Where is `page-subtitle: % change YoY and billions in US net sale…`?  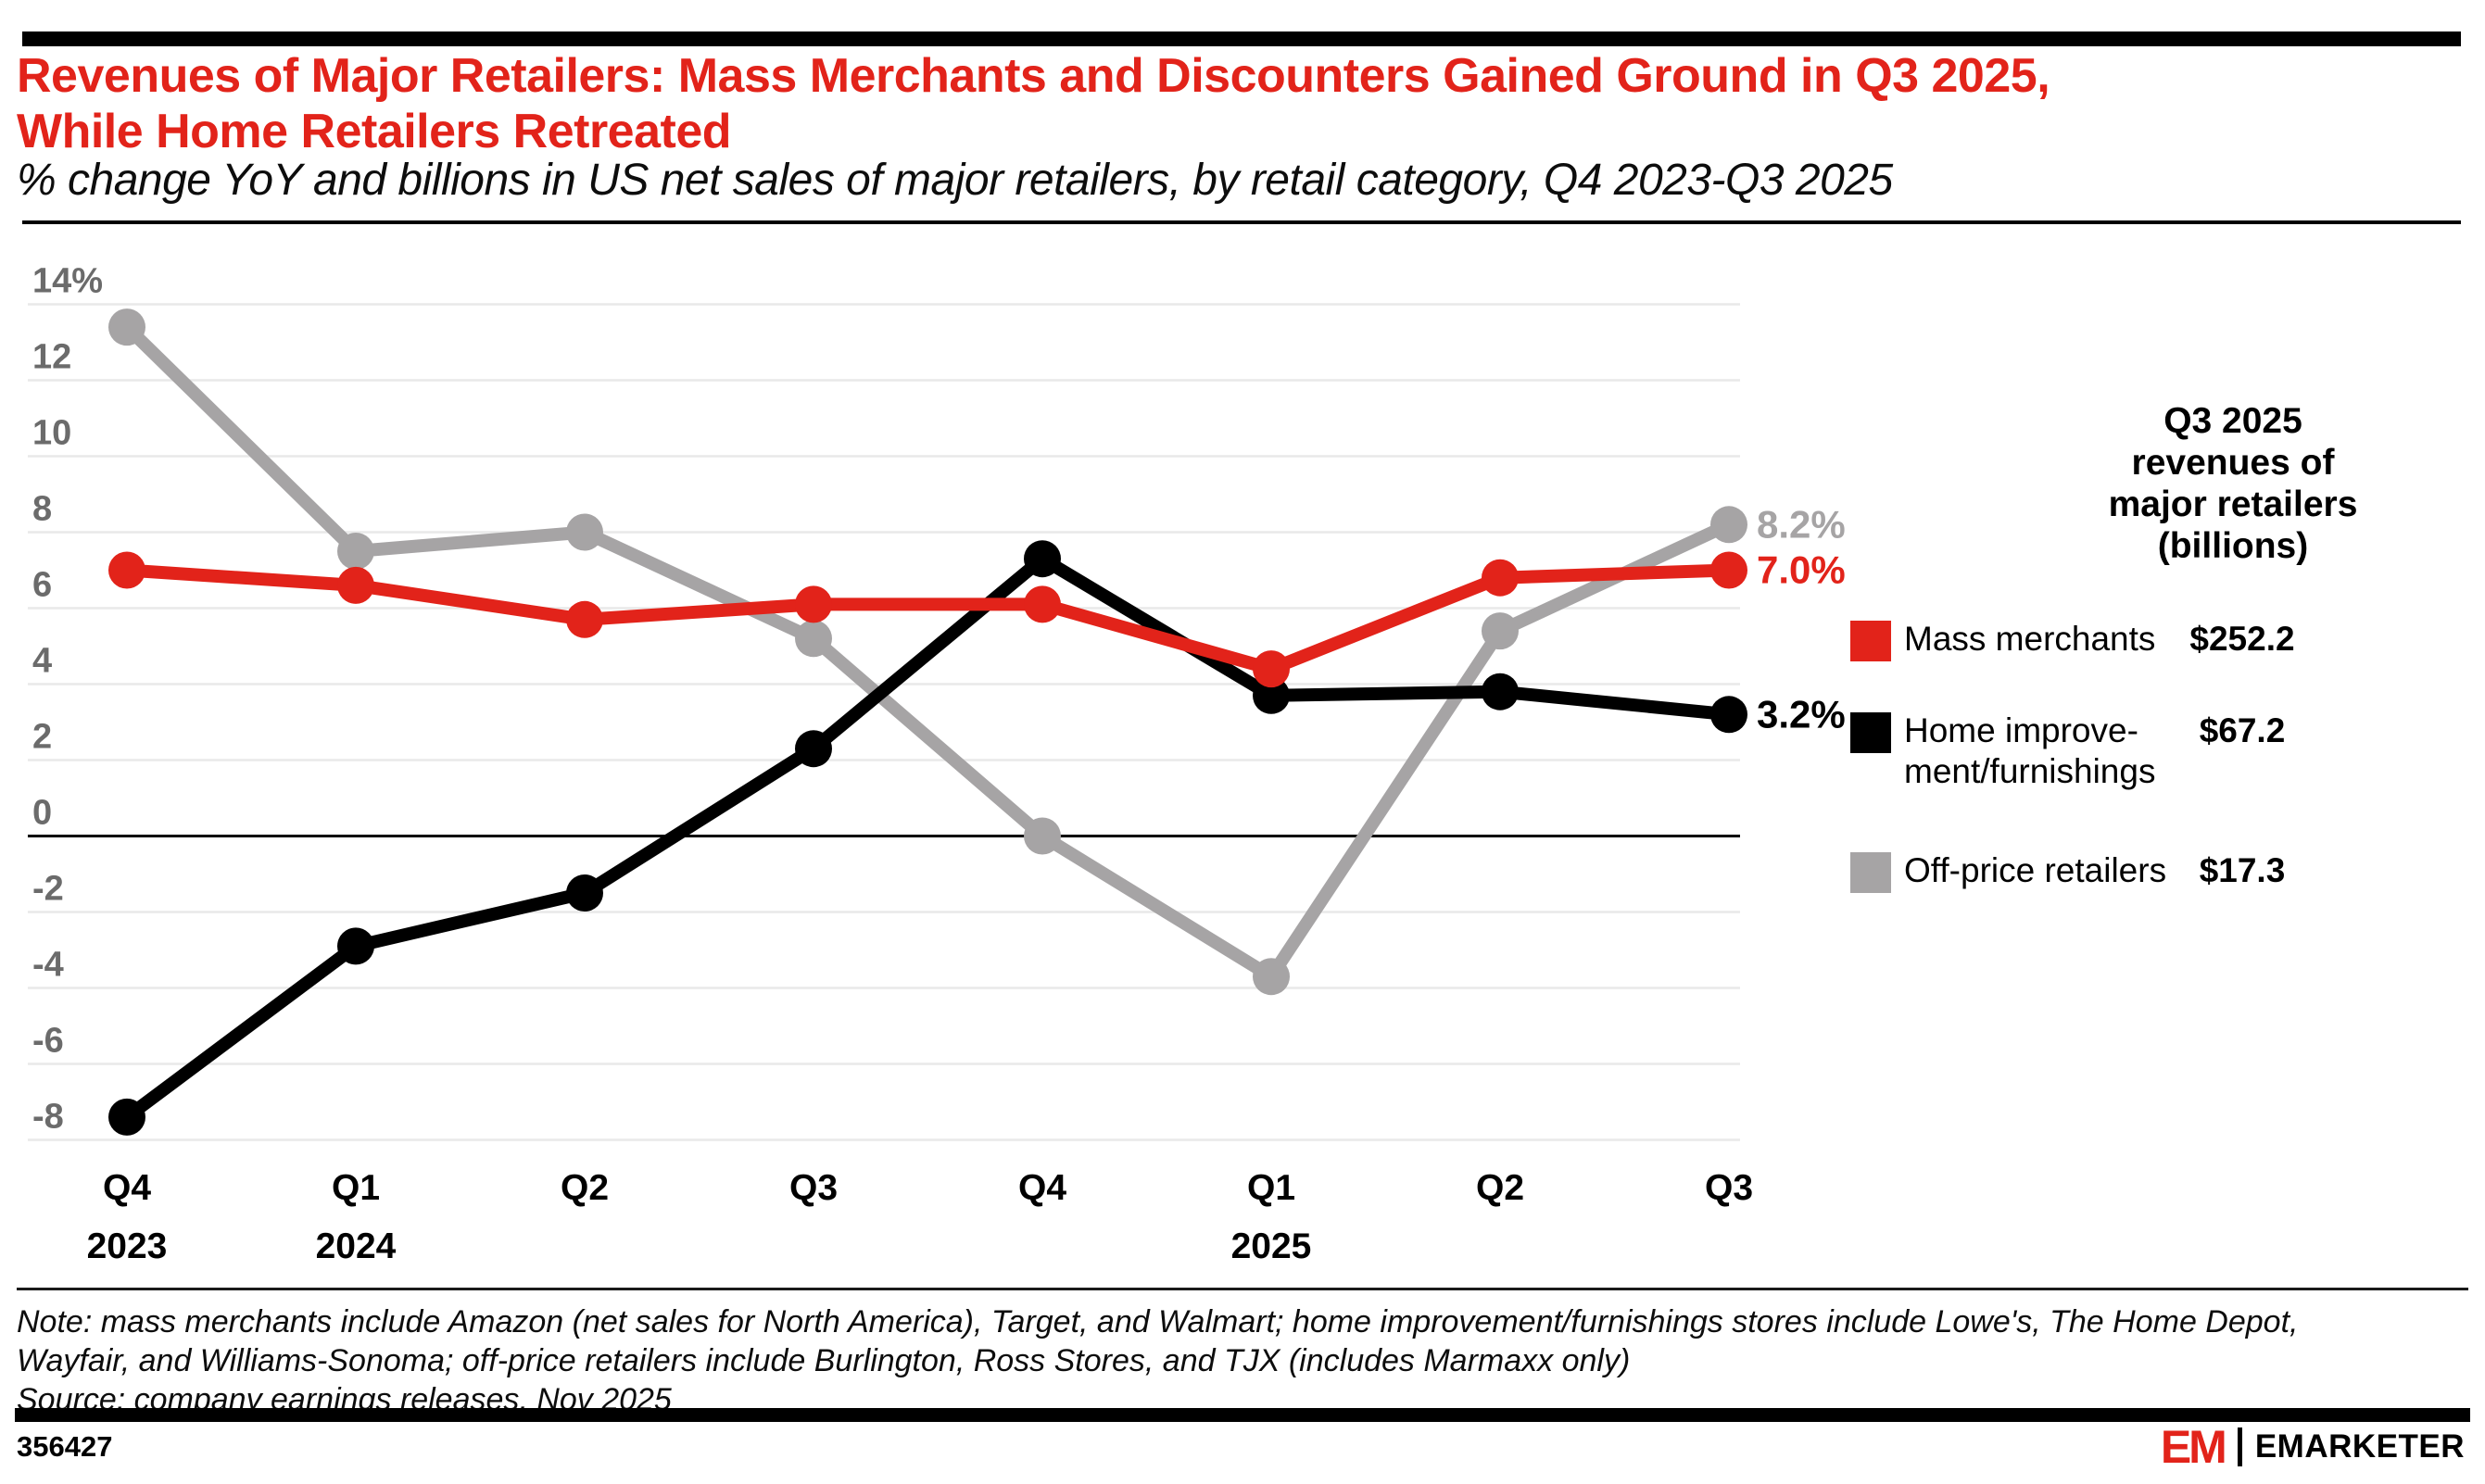 page-subtitle: % change YoY and billions in US net sale… is located at coordinates (955, 180).